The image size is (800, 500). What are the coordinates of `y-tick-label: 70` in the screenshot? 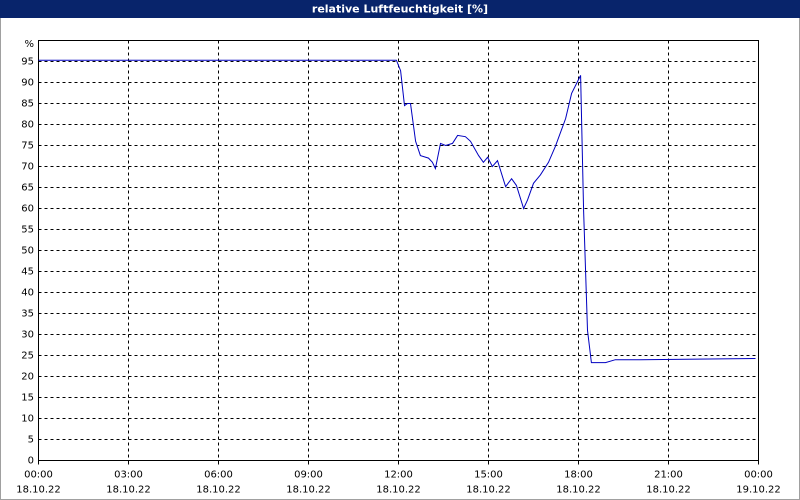 It's located at (27, 167).